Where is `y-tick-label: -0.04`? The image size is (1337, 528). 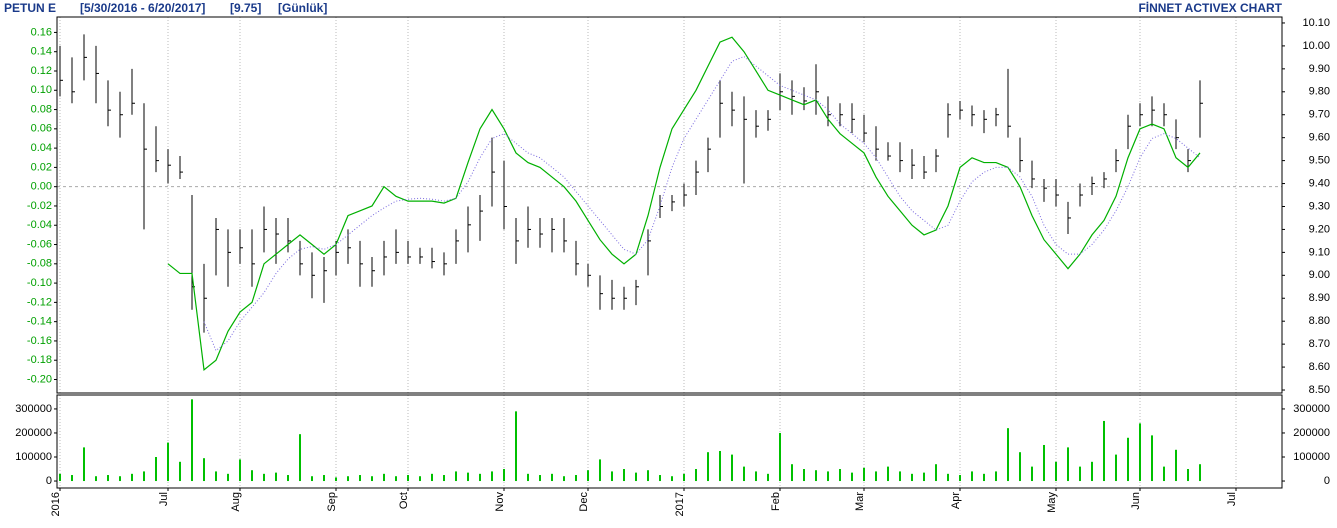 y-tick-label: -0.04 is located at coordinates (39, 225).